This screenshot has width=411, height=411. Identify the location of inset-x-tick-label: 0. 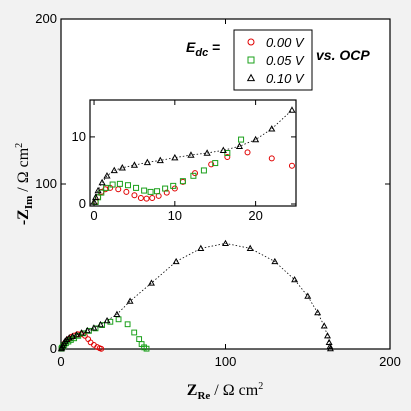
(93, 215).